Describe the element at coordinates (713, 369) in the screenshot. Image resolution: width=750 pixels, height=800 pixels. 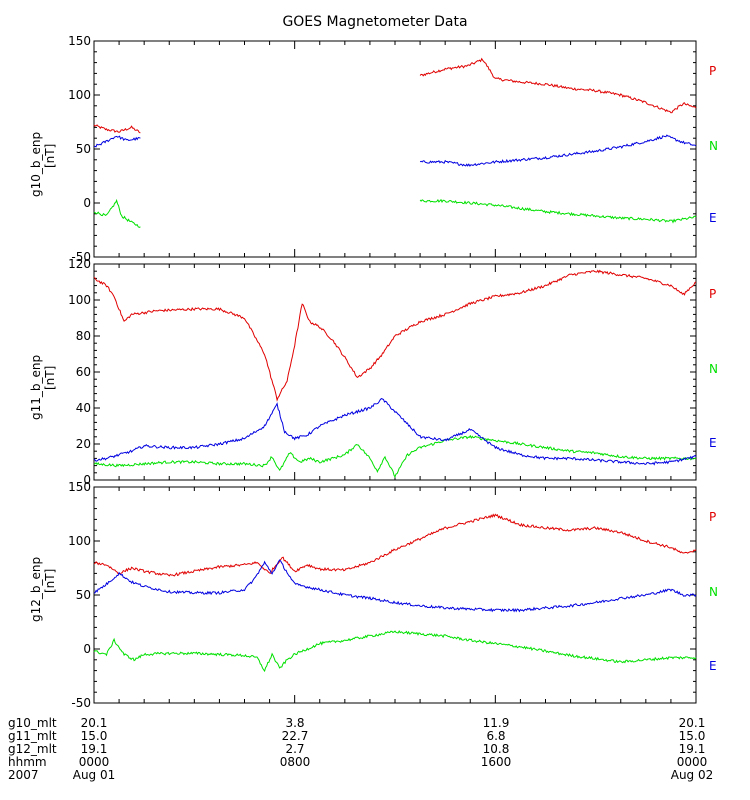
I see `panel2-label-N: N` at that location.